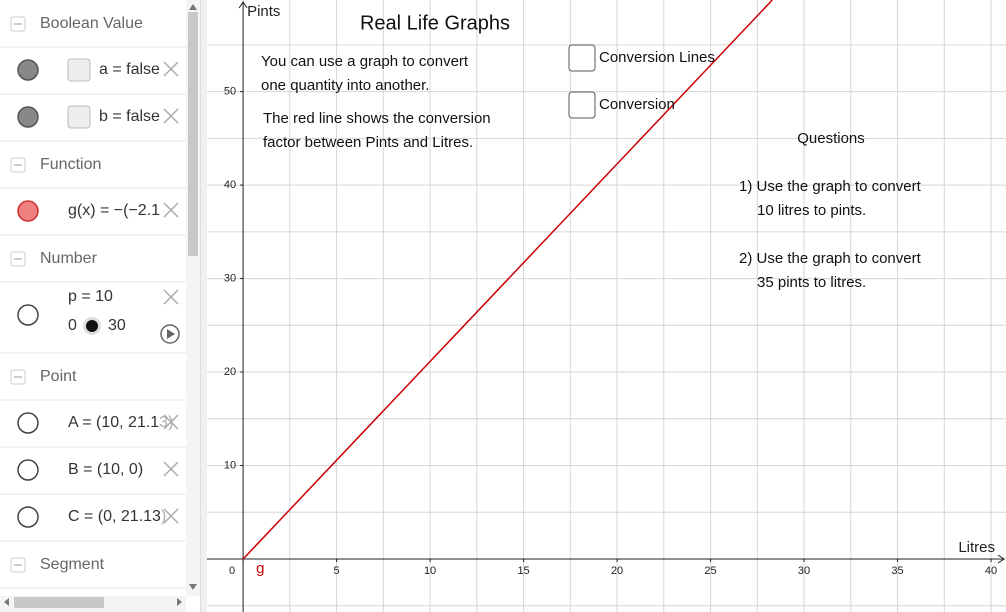  I want to click on y-tick-label: 50, so click(230, 92).